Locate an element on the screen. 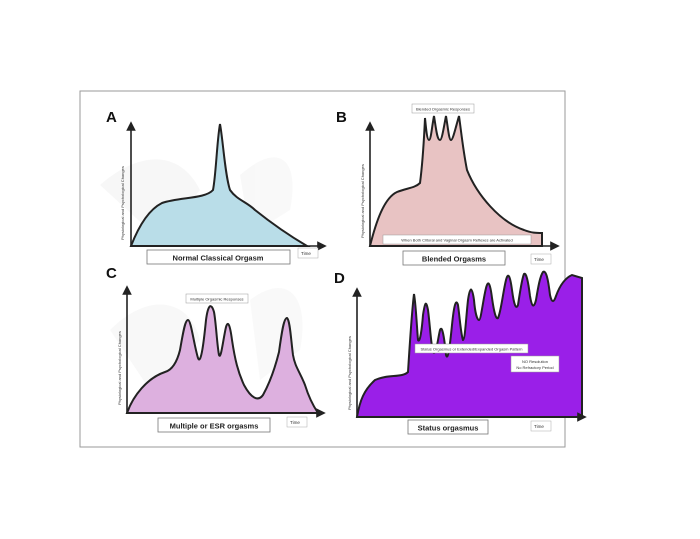  caption: Blended Orgasms is located at coordinates (454, 259).